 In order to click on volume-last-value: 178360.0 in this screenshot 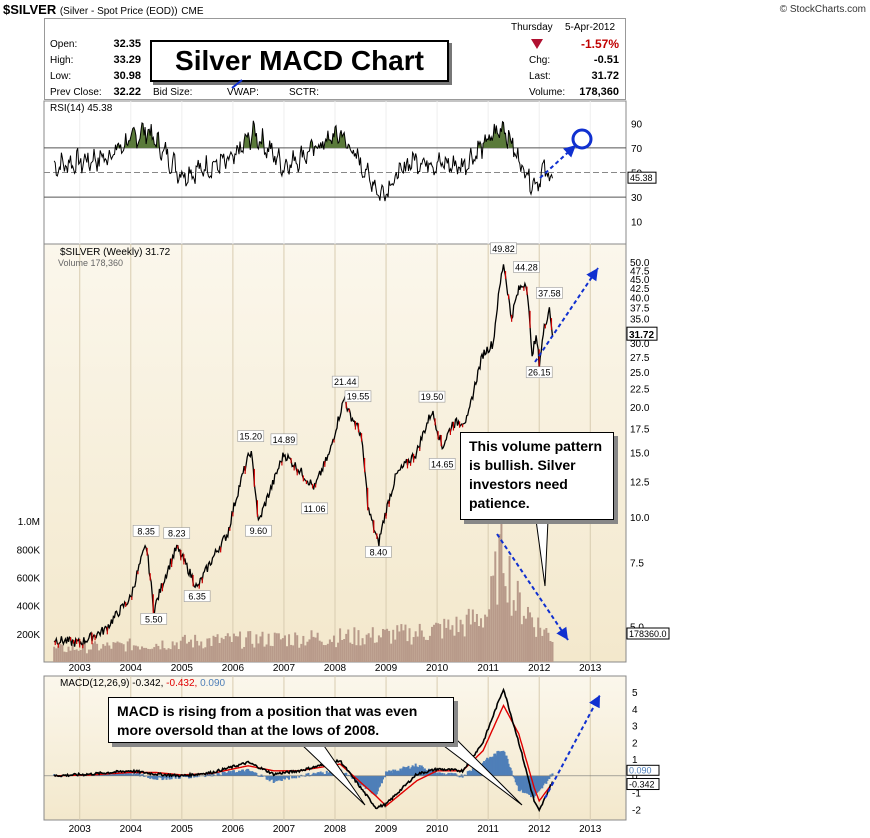, I will do `click(648, 634)`.